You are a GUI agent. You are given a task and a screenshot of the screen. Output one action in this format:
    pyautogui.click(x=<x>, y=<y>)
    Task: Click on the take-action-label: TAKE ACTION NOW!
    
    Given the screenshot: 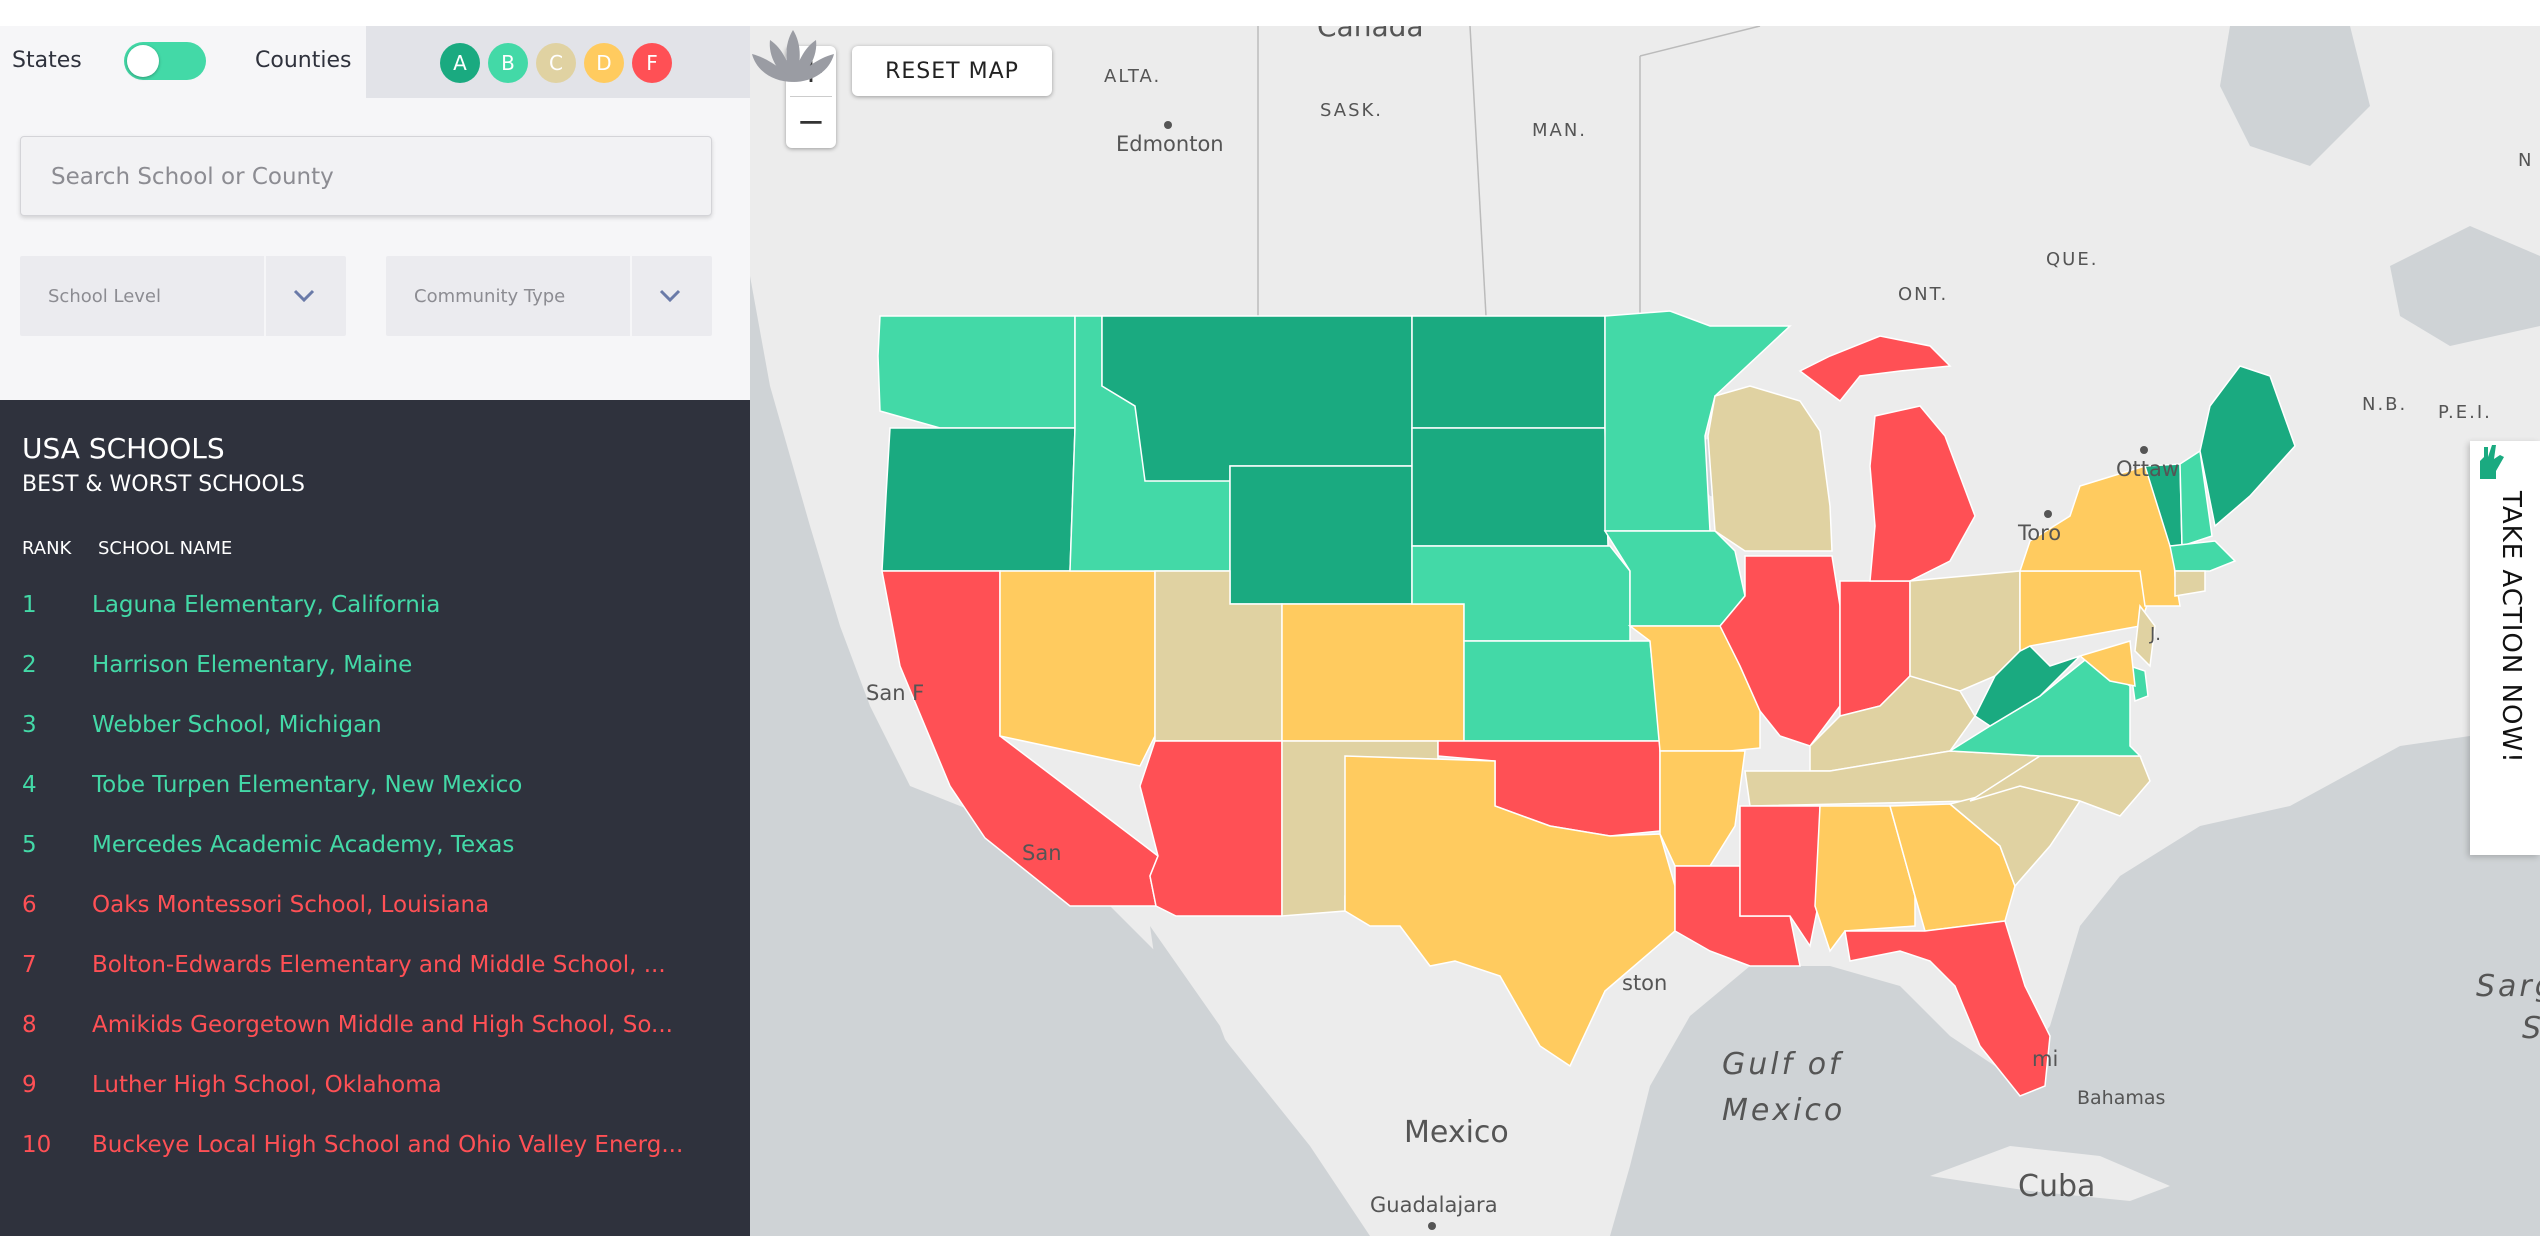 What is the action you would take?
    pyautogui.click(x=2511, y=627)
    